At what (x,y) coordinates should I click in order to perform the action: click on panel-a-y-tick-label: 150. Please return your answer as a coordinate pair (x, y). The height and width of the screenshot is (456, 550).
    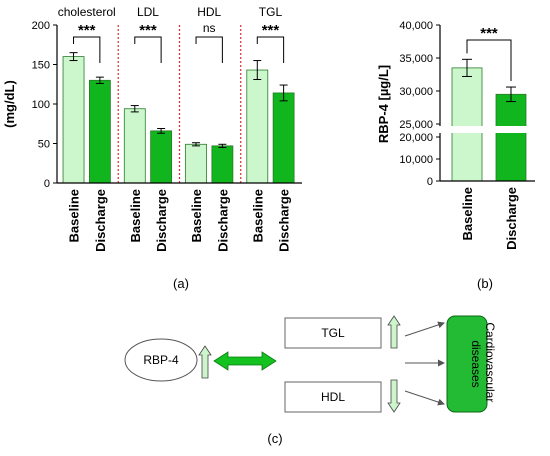
    Looking at the image, I should click on (41, 66).